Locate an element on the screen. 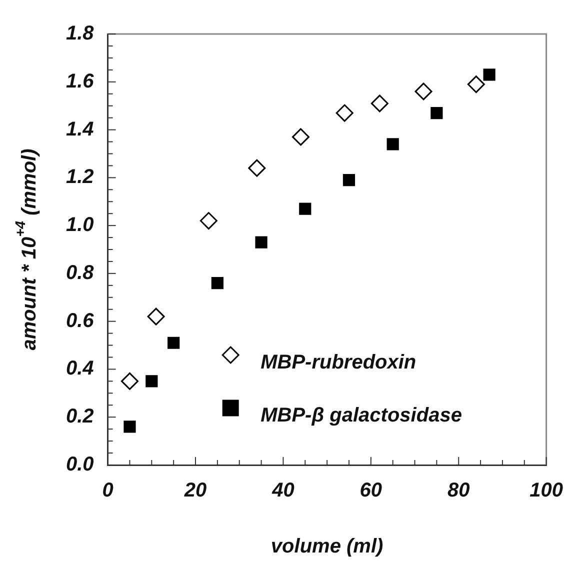 This screenshot has width=585, height=575. legend-label: MBP-β galactosidase is located at coordinates (361, 415).